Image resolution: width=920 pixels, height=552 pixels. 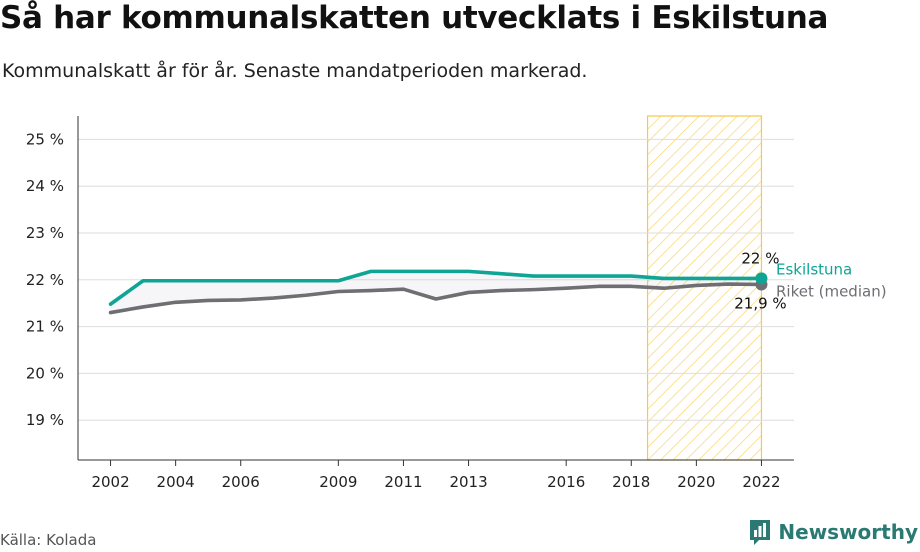 What do you see at coordinates (848, 532) in the screenshot?
I see `brand-name: Newsworthy` at bounding box center [848, 532].